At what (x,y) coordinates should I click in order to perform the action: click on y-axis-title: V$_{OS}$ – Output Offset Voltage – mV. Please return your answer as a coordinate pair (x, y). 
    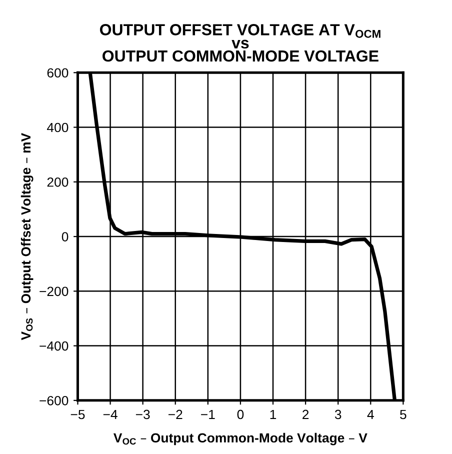
    Looking at the image, I should click on (27, 236).